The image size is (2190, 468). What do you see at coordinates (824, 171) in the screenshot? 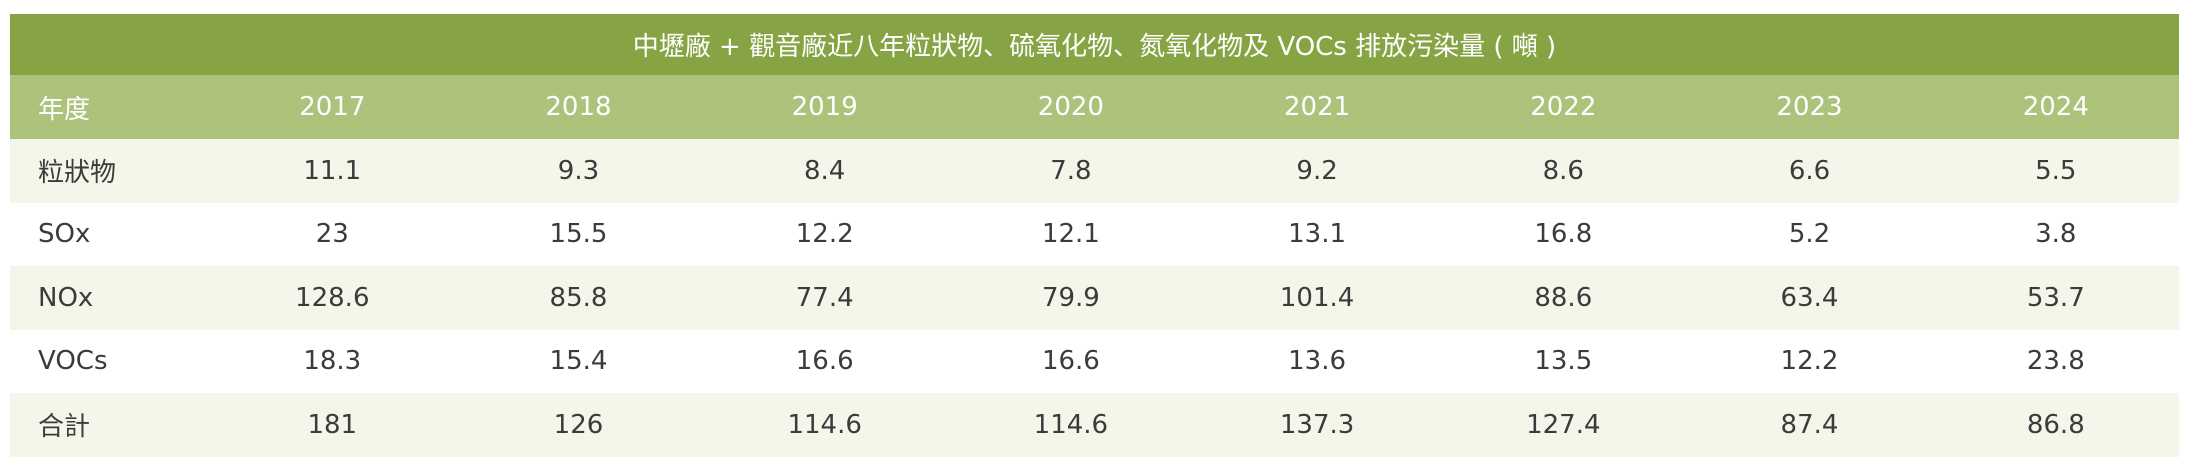
I see `table-cell: 8.4` at bounding box center [824, 171].